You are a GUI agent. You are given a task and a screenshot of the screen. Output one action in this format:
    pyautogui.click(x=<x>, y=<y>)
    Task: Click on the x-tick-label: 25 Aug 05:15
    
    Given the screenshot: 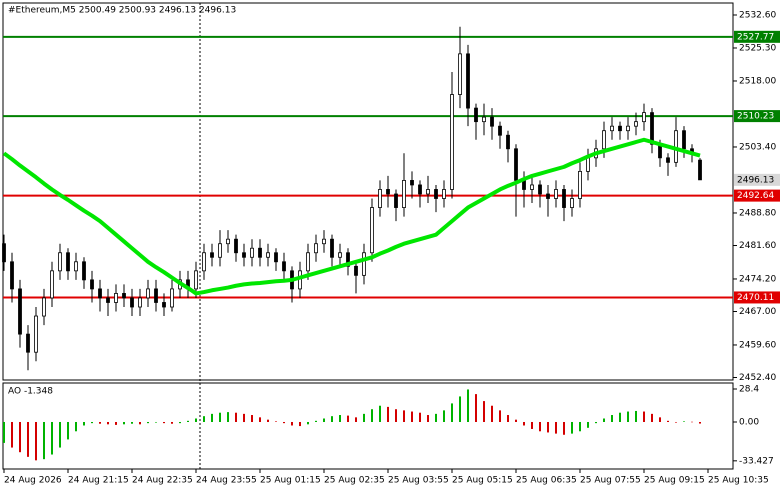 What is the action you would take?
    pyautogui.click(x=482, y=481)
    